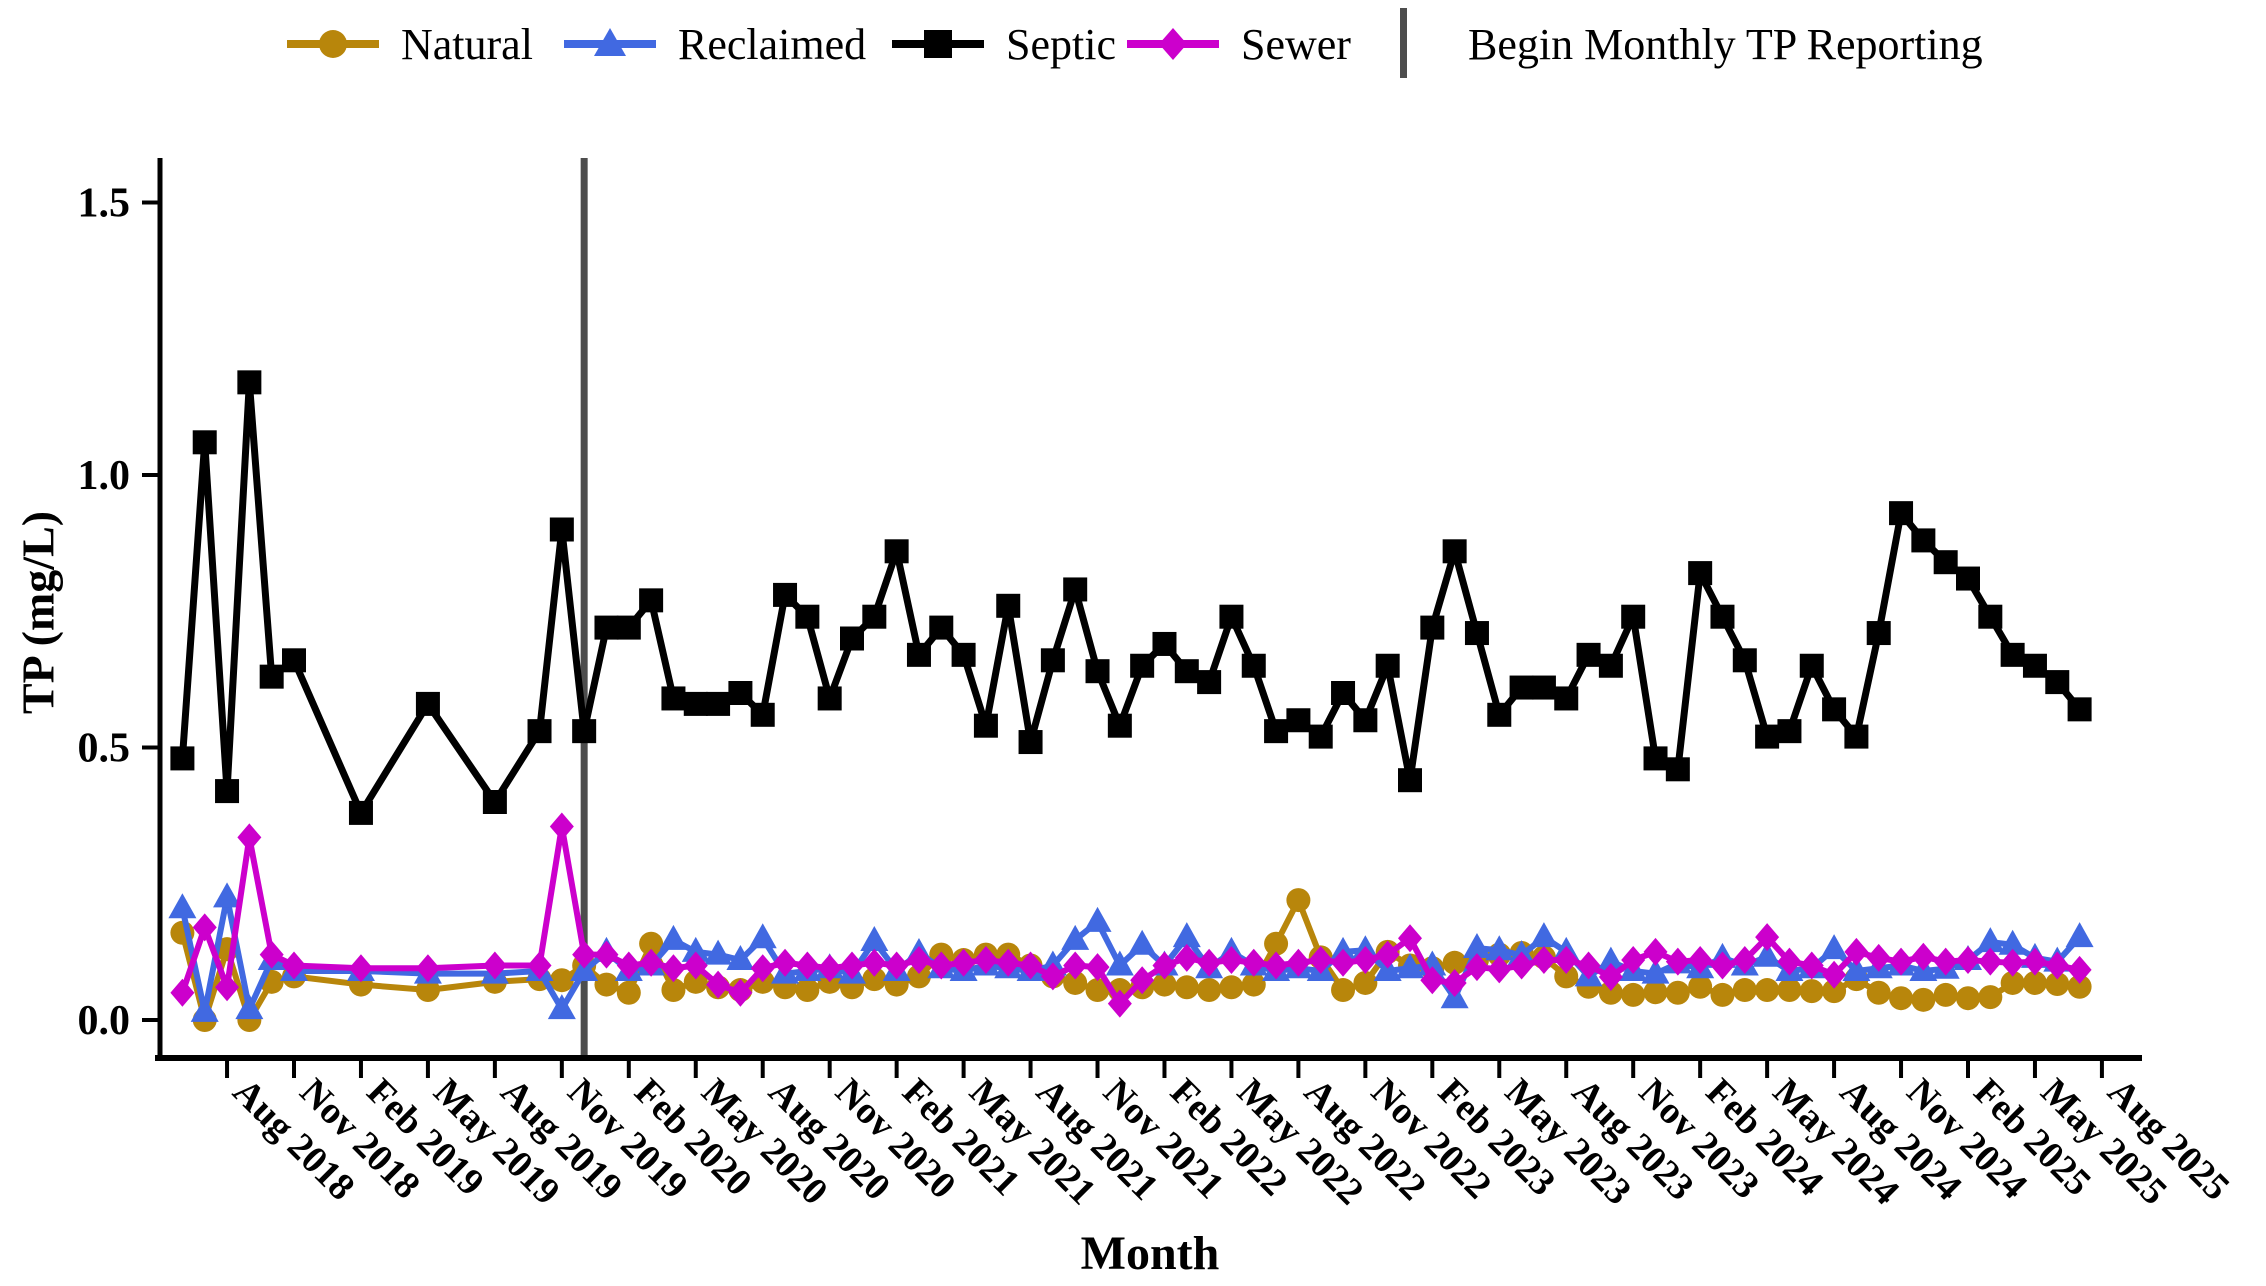 The height and width of the screenshot is (1286, 2266). What do you see at coordinates (1296, 44) in the screenshot?
I see `legend-label-sewer: Sewer` at bounding box center [1296, 44].